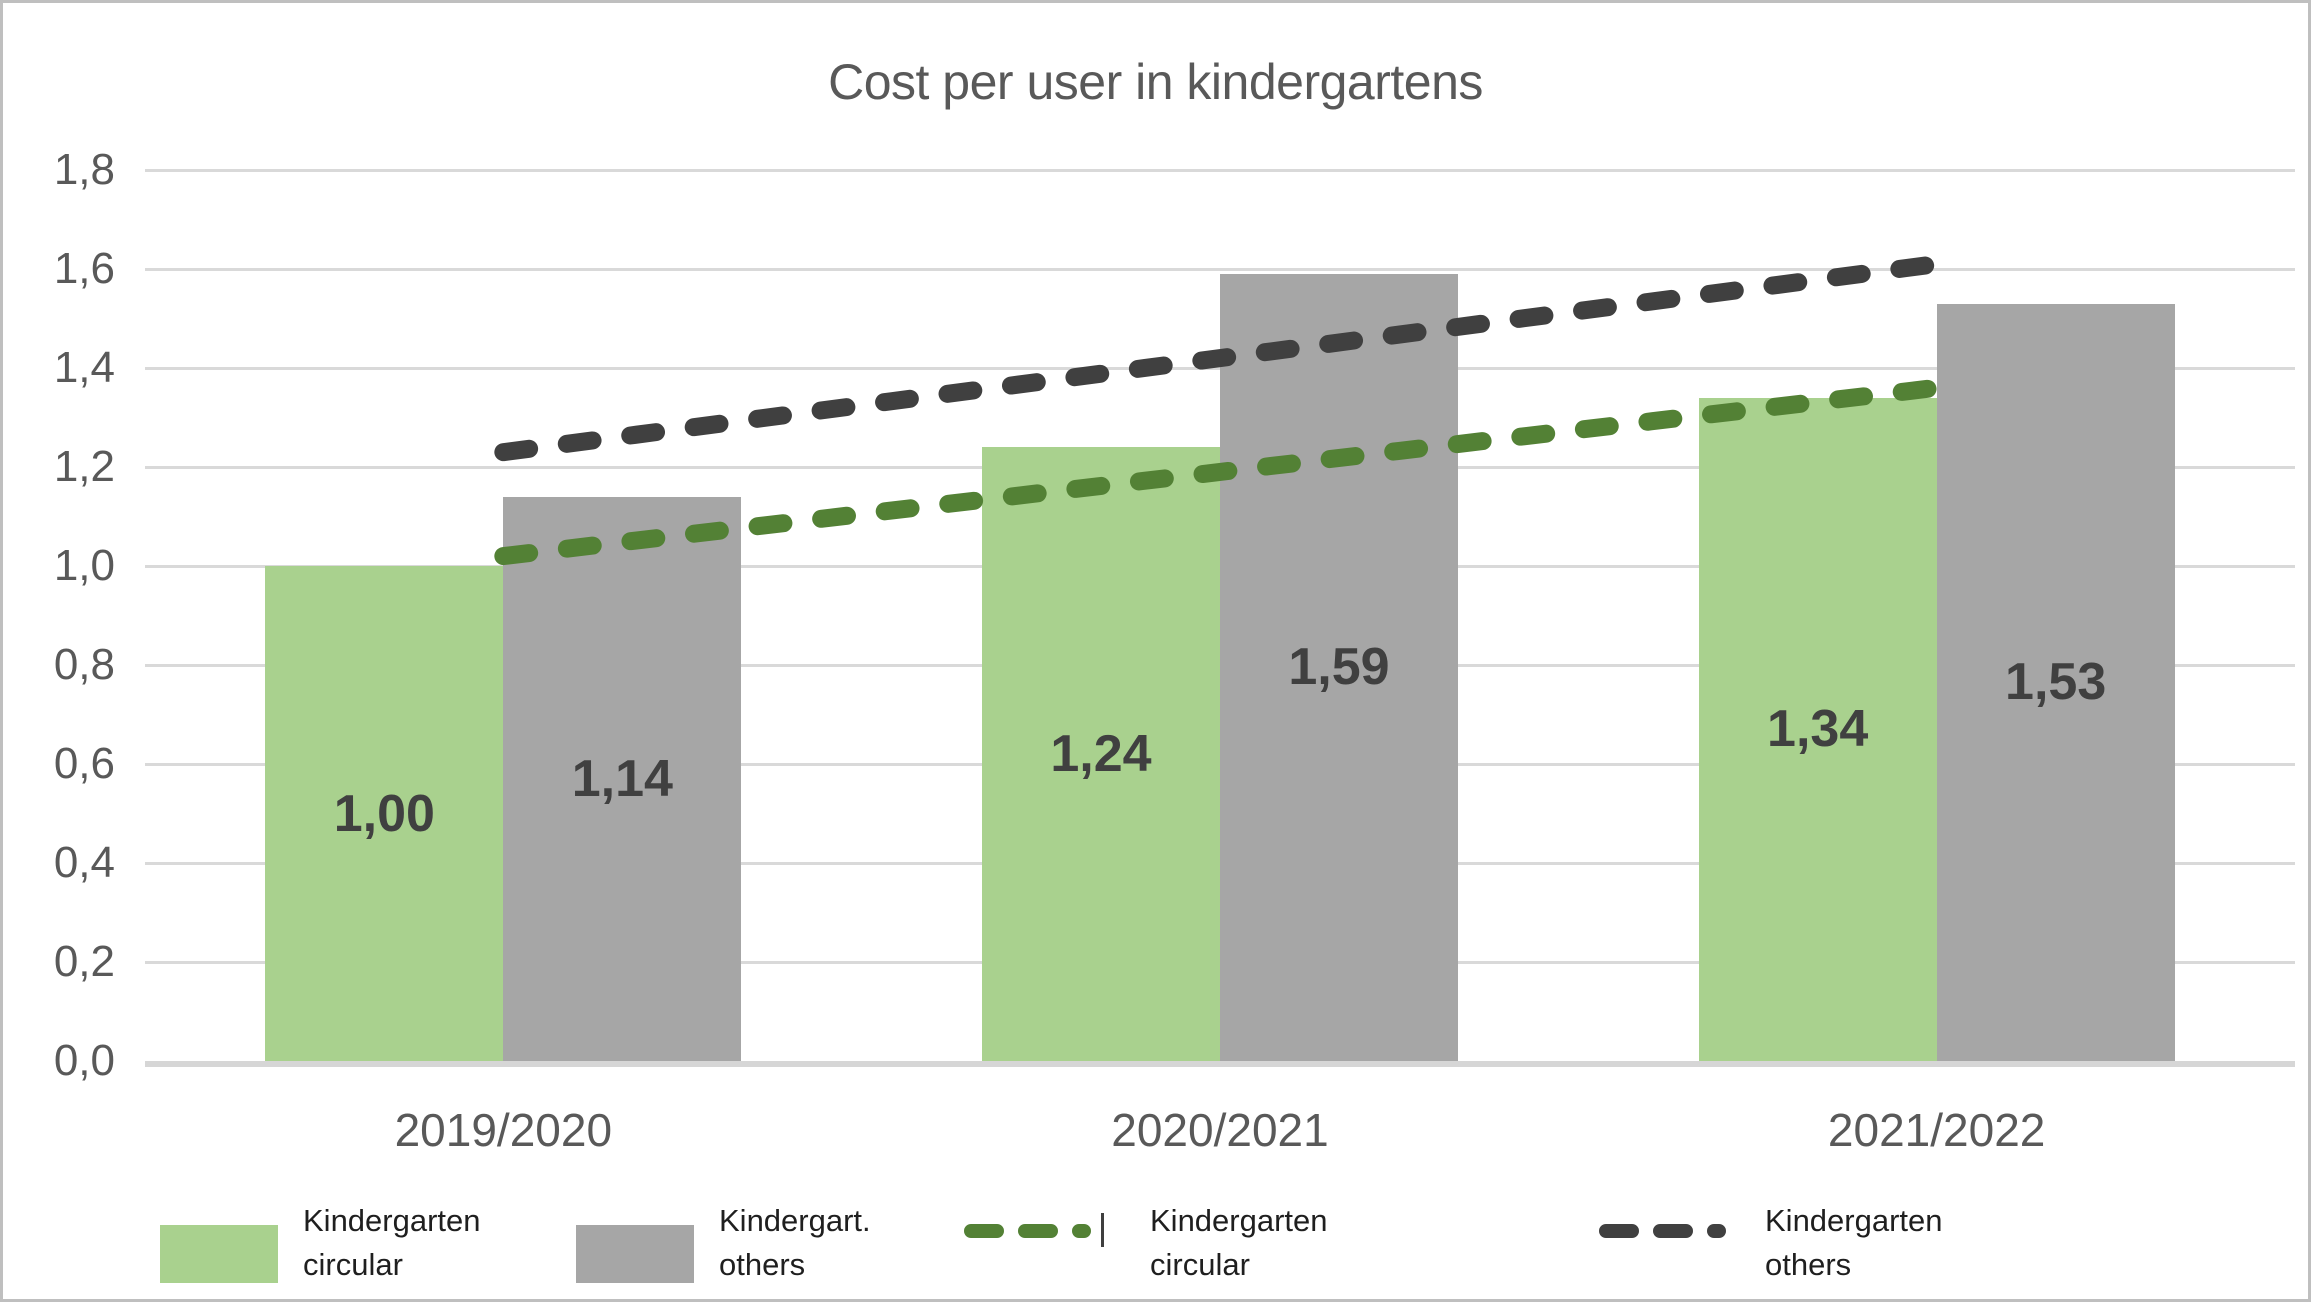  What do you see at coordinates (1818, 729) in the screenshot?
I see `bar-value-label: 1,34` at bounding box center [1818, 729].